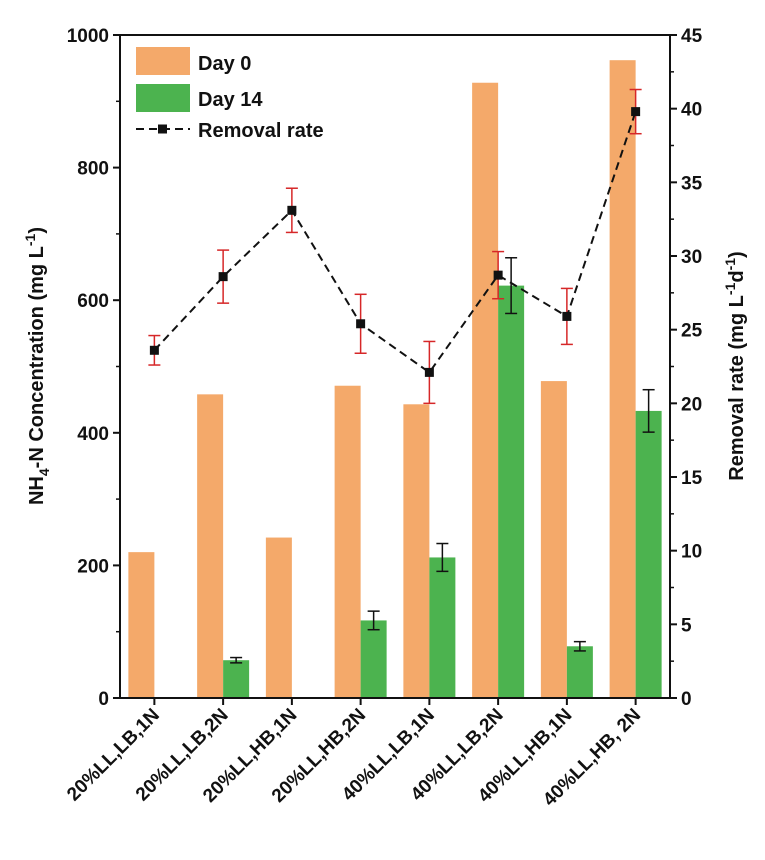 The height and width of the screenshot is (860, 765). What do you see at coordinates (737, 276) in the screenshot?
I see `right-axis-title-mid: d` at bounding box center [737, 276].